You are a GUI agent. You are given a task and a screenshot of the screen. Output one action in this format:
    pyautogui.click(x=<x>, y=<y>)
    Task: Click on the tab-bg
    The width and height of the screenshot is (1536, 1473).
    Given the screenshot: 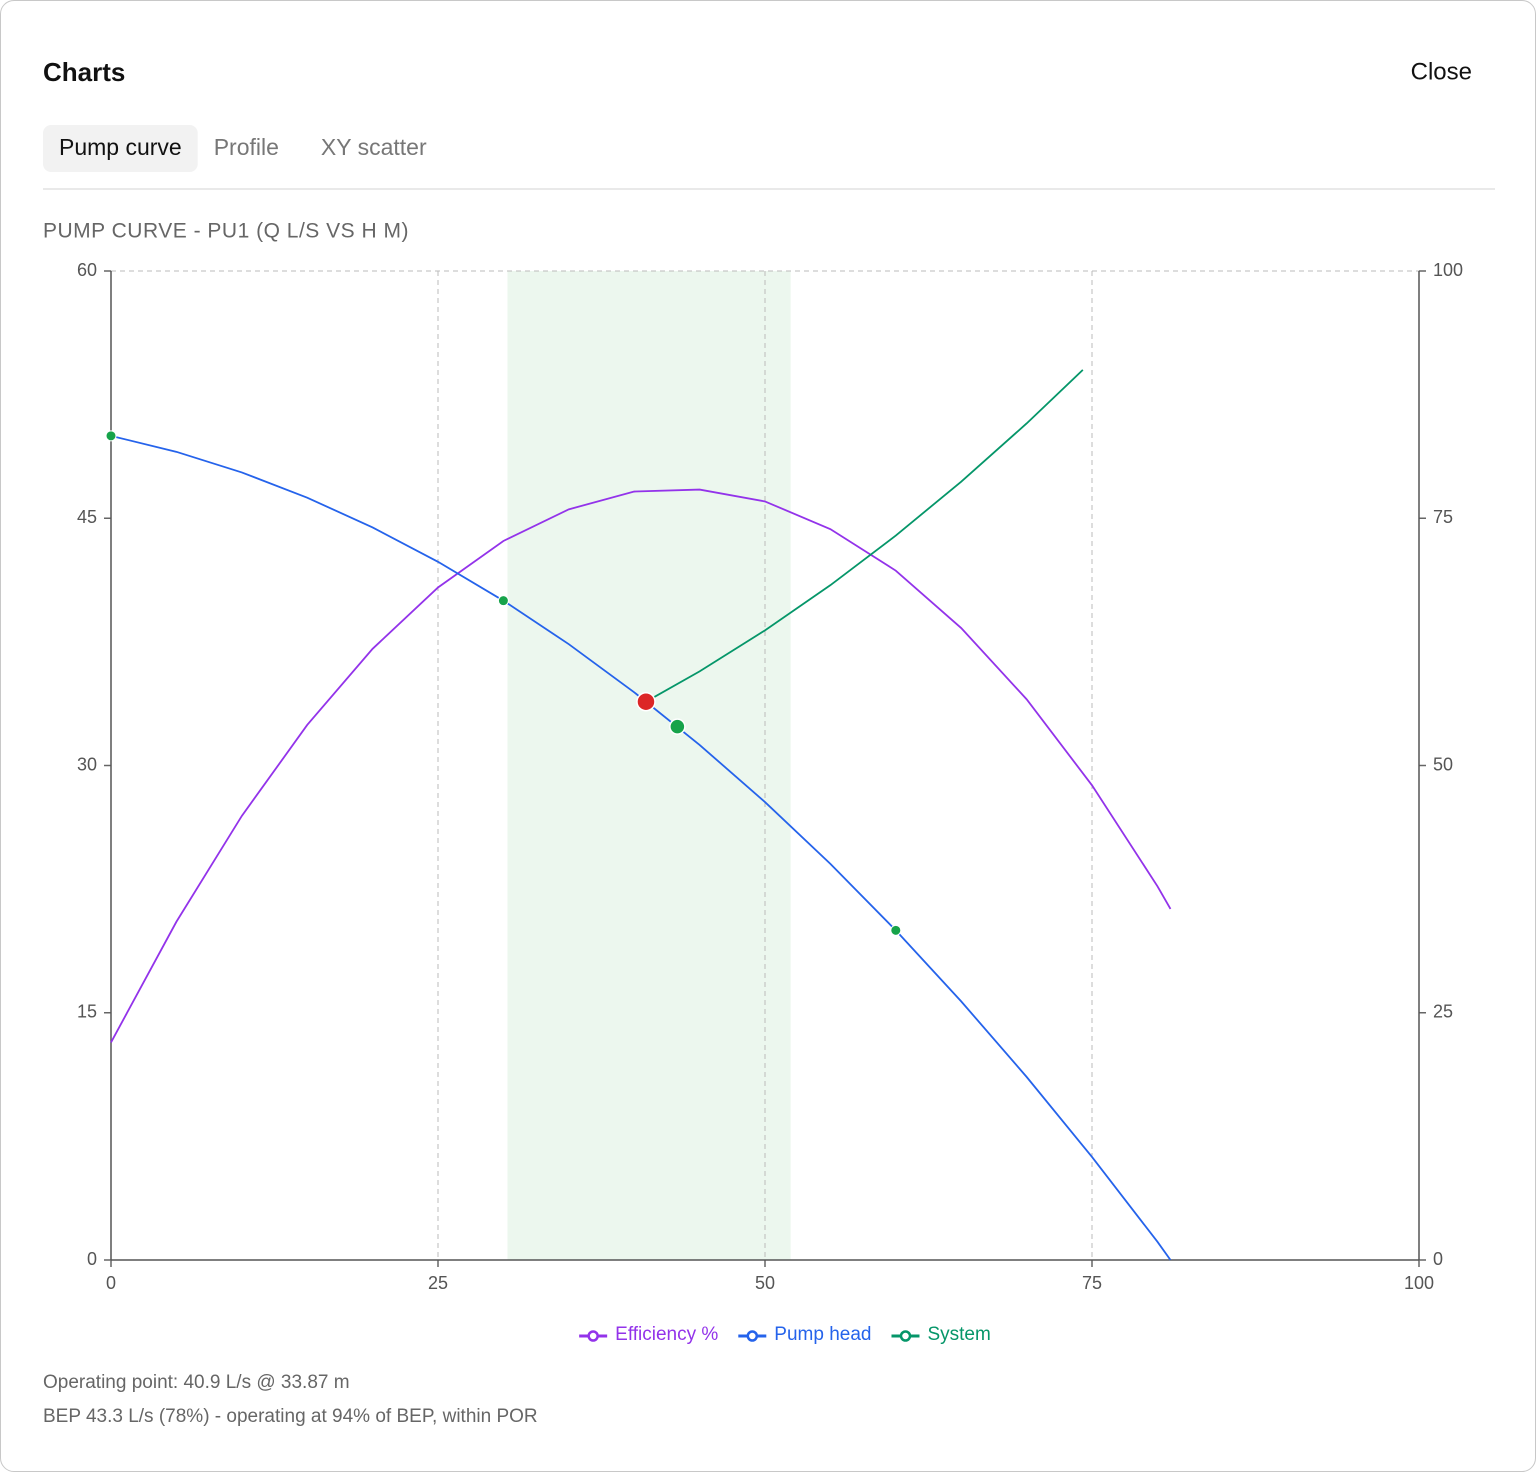 What is the action you would take?
    pyautogui.click(x=120, y=148)
    